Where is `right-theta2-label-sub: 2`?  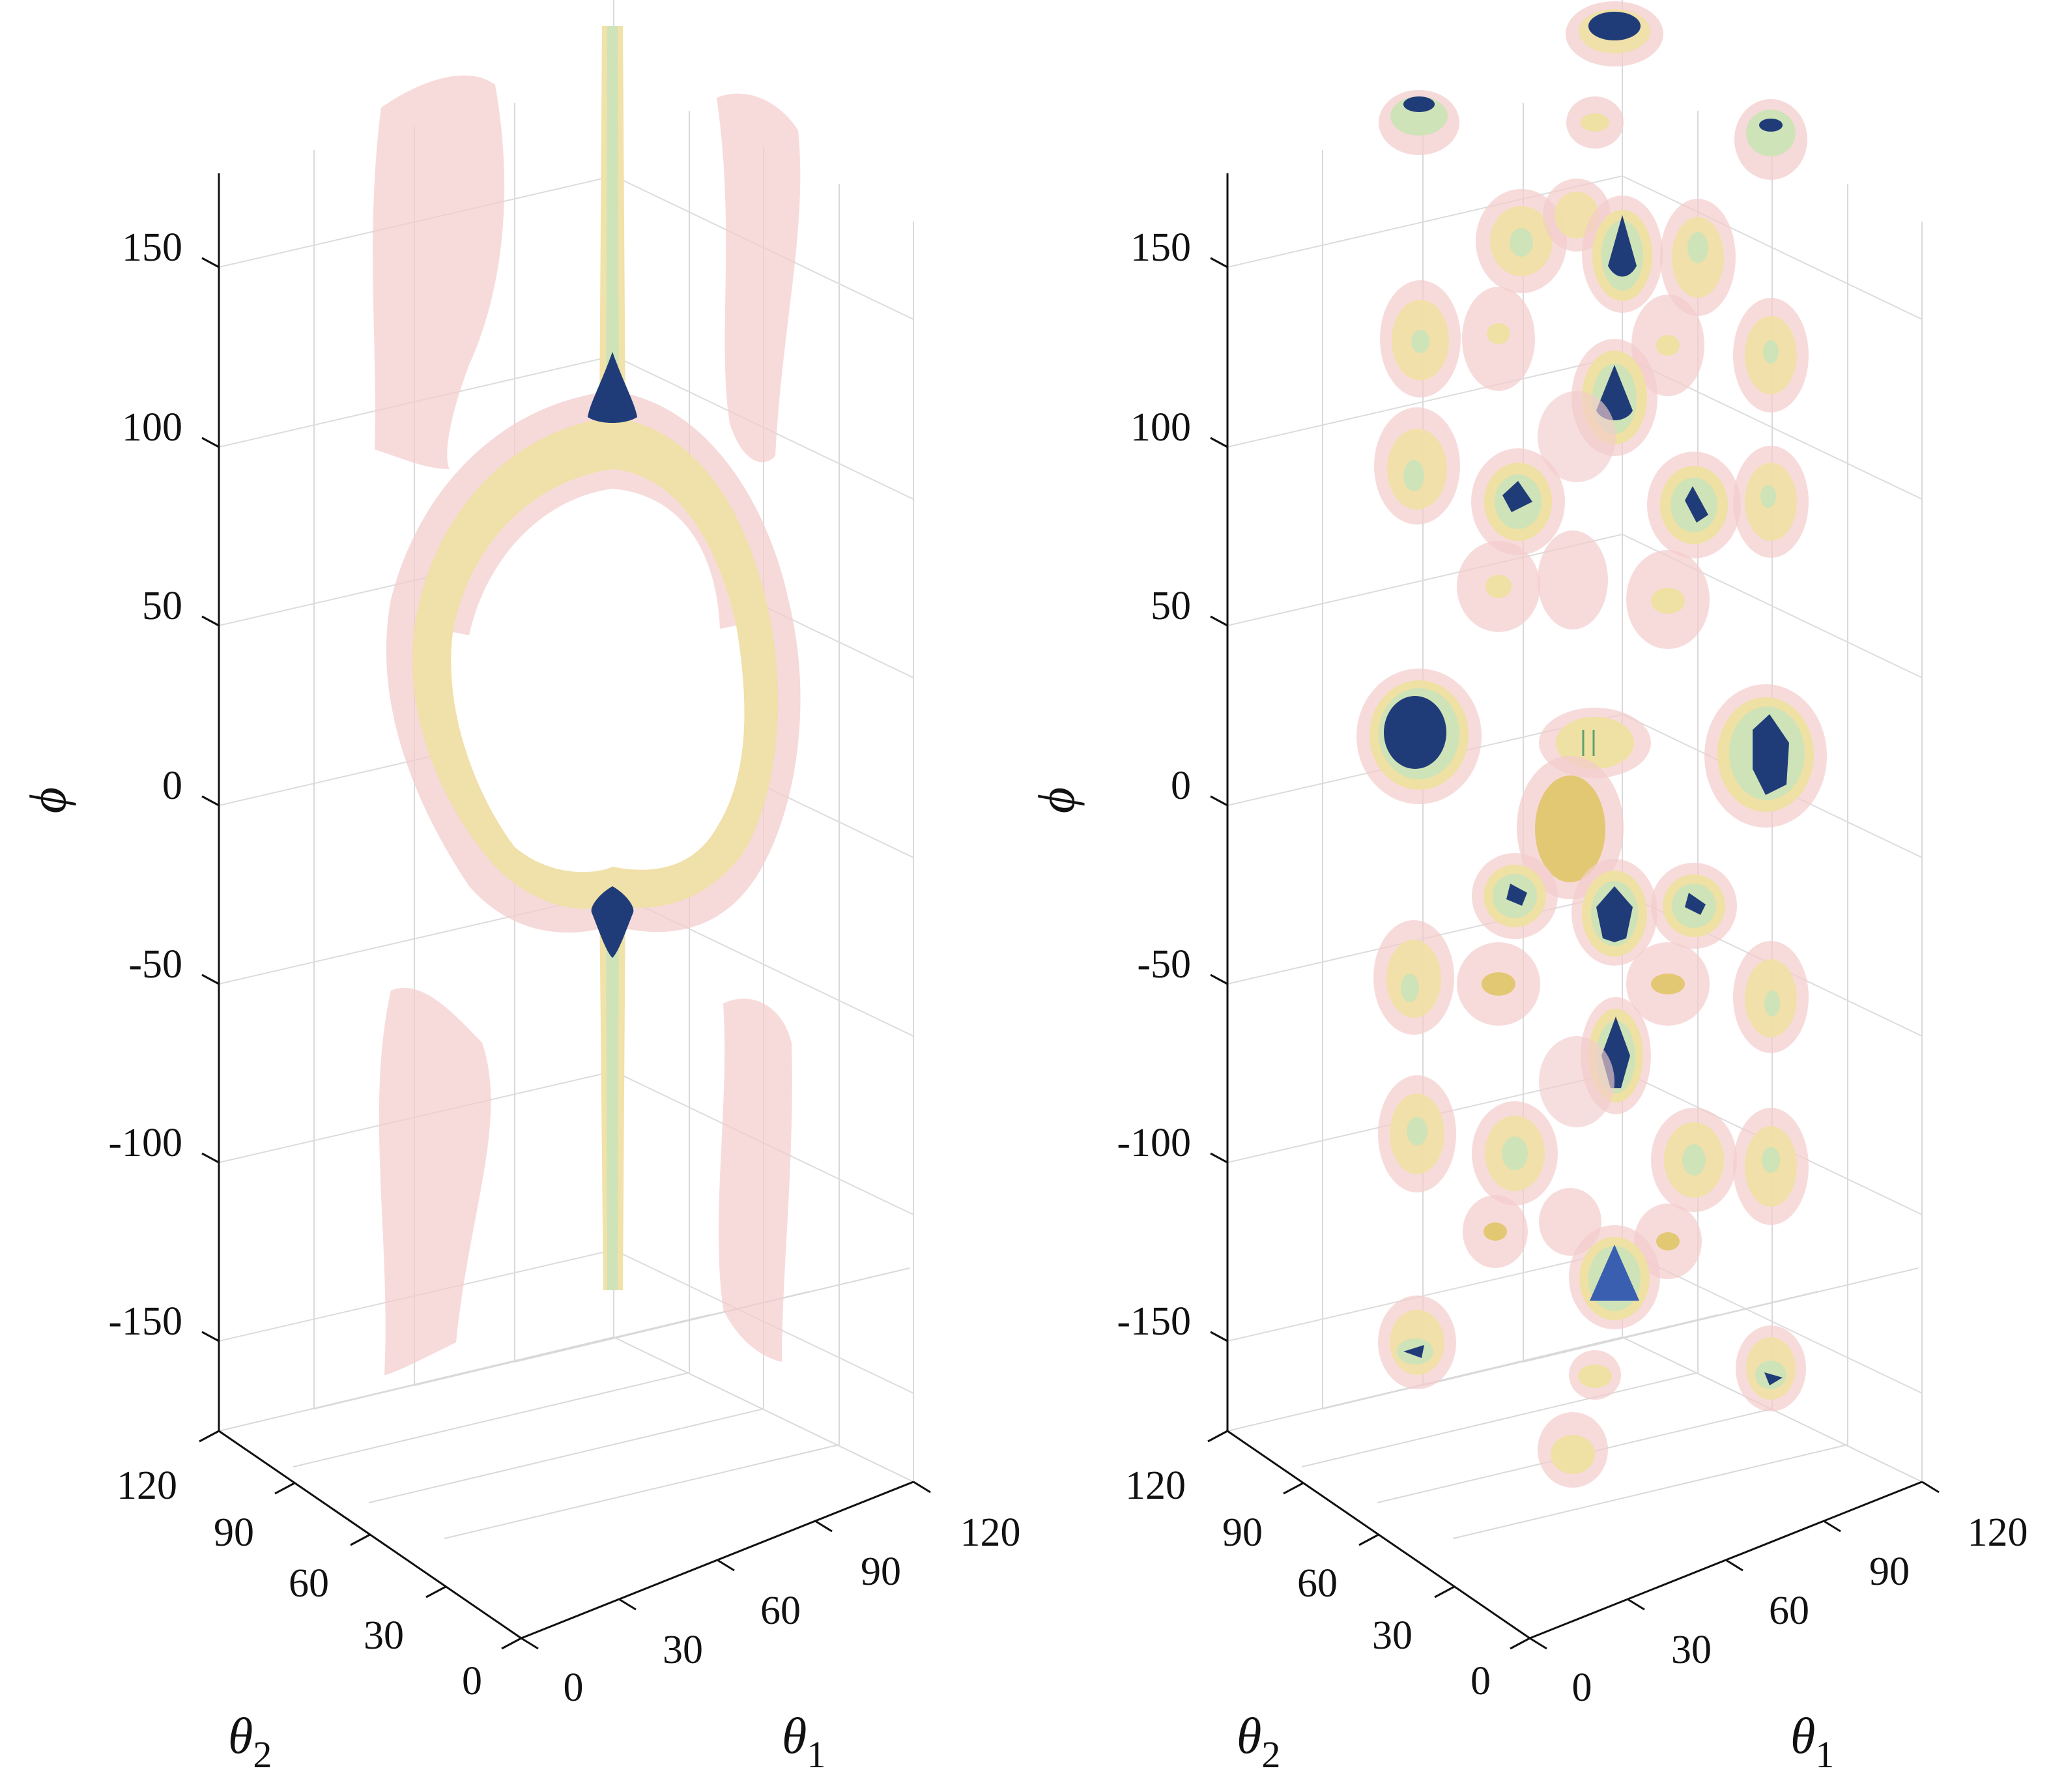
right-theta2-label-sub: 2 is located at coordinates (1270, 1754).